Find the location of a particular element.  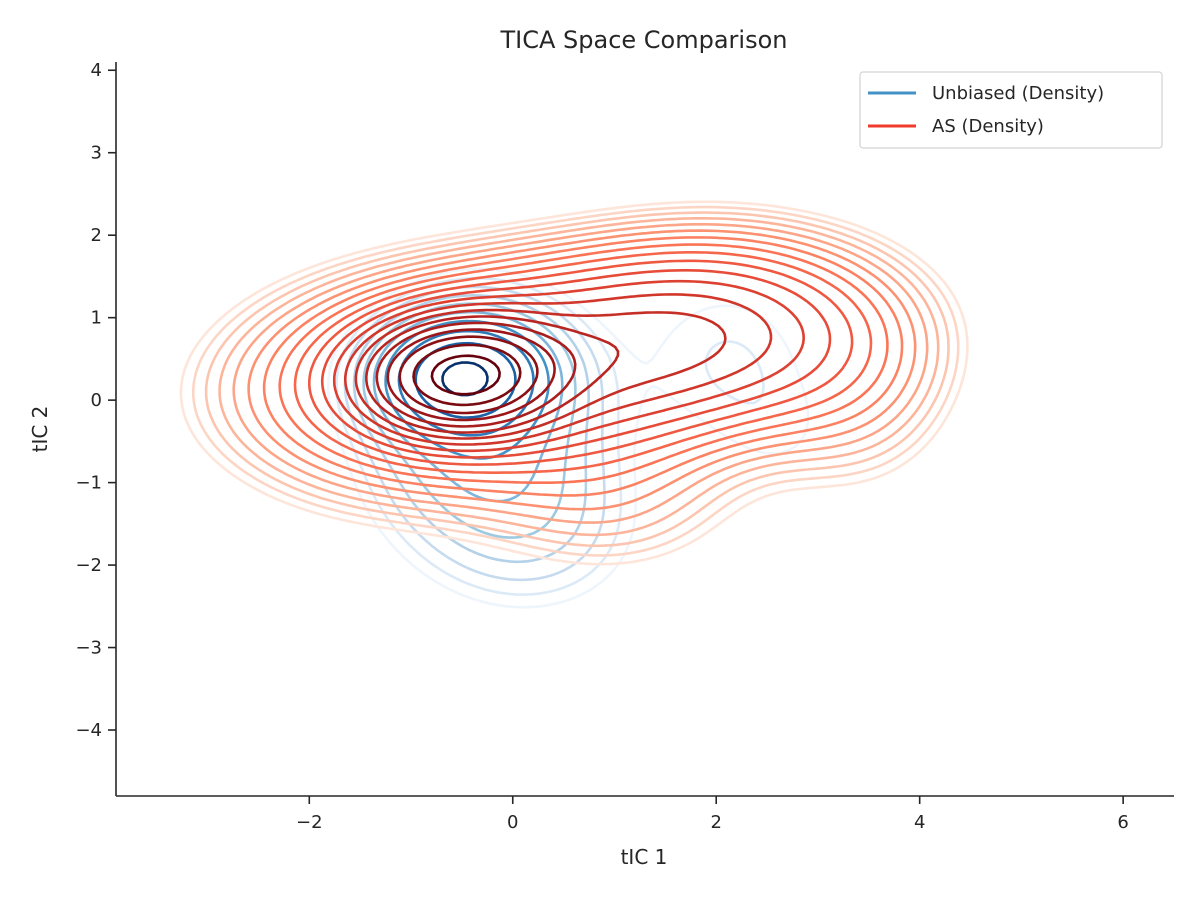

y-tick-label: 3 is located at coordinates (96, 153).